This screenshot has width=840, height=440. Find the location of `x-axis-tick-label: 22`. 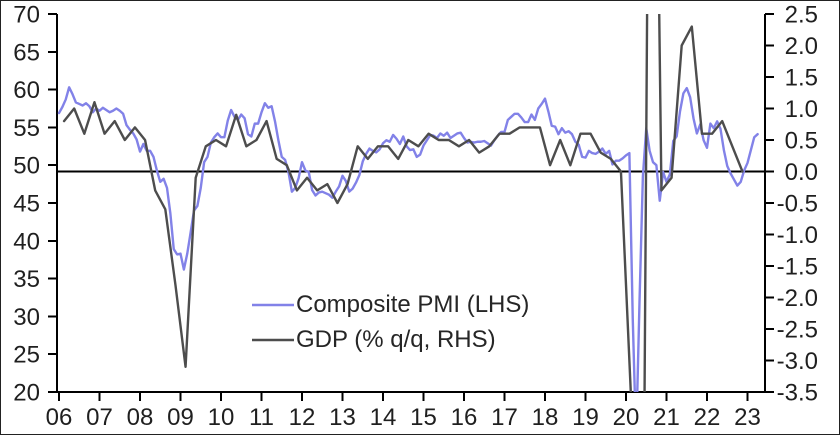

x-axis-tick-label: 22 is located at coordinates (707, 417).